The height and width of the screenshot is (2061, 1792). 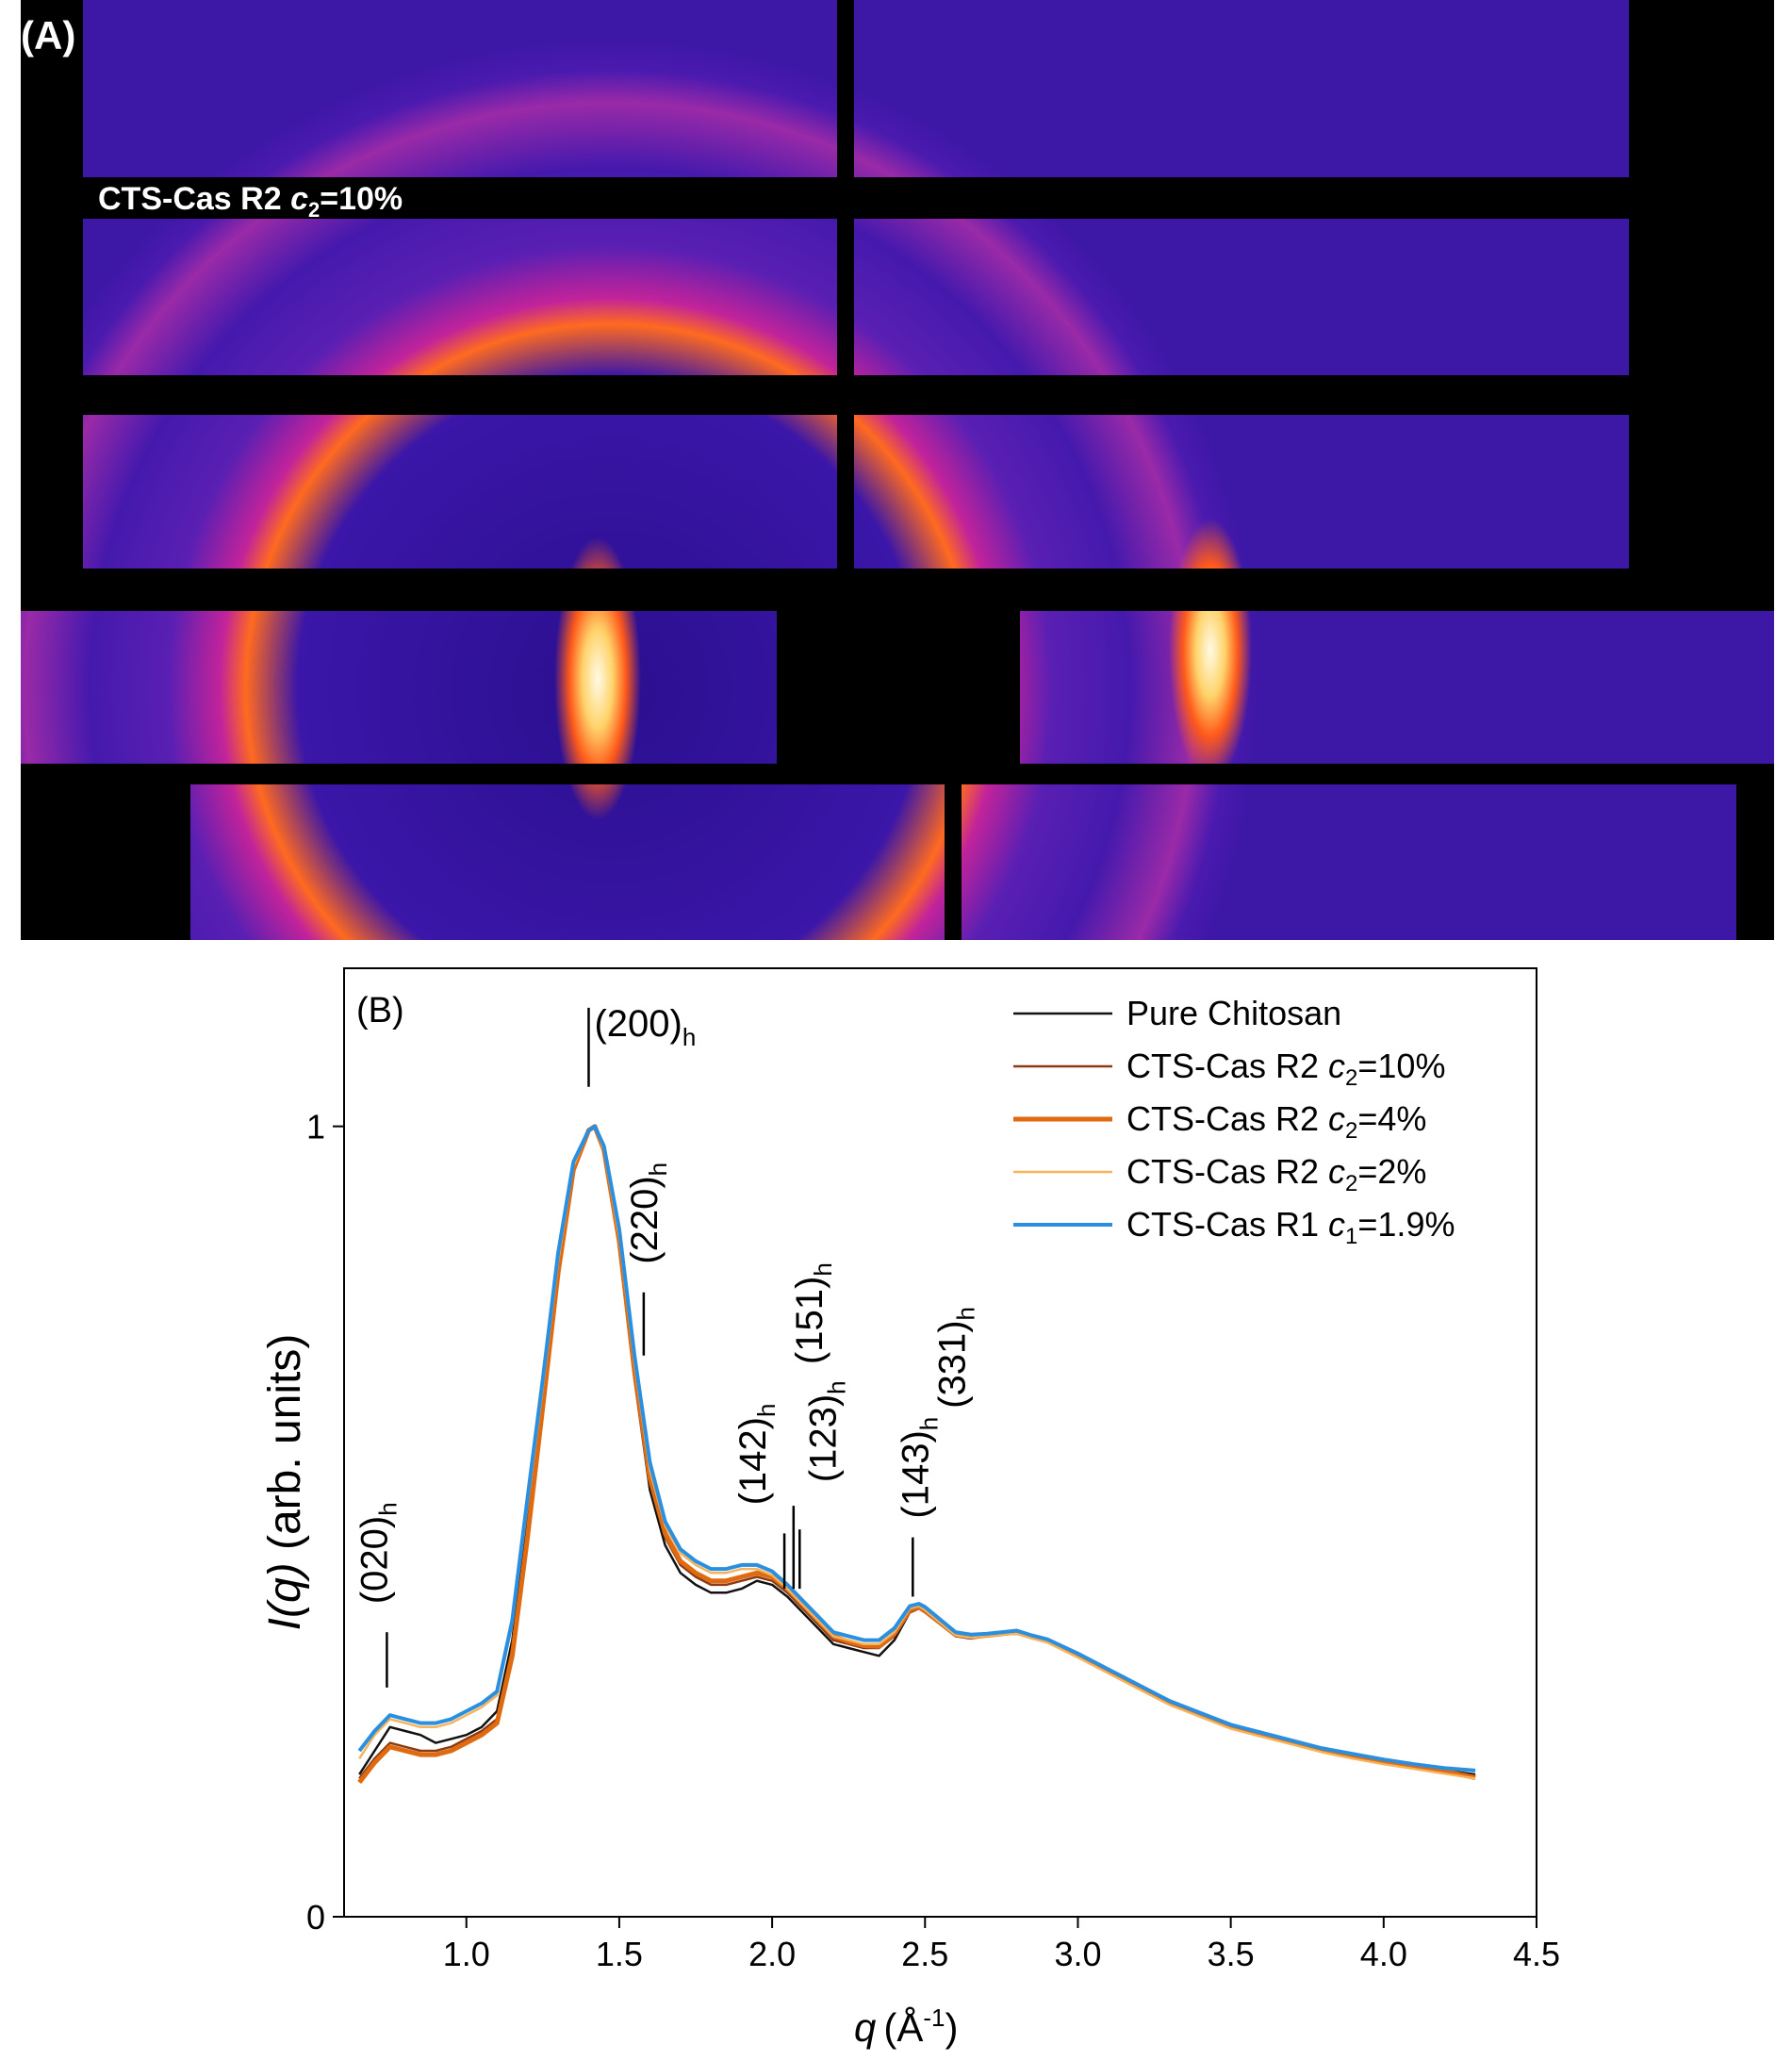 What do you see at coordinates (1383, 1954) in the screenshot?
I see `x-tick-label: 4.0` at bounding box center [1383, 1954].